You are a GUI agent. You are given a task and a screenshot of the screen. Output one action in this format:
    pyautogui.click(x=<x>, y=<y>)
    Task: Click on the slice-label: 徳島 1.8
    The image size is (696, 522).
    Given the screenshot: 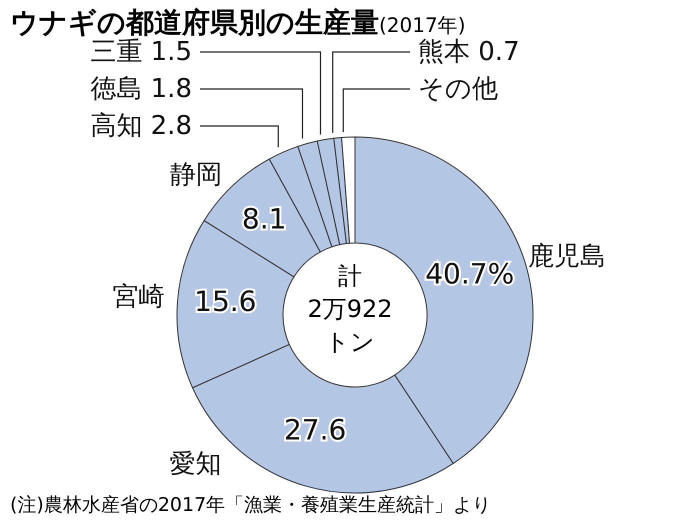 What is the action you would take?
    pyautogui.click(x=141, y=89)
    